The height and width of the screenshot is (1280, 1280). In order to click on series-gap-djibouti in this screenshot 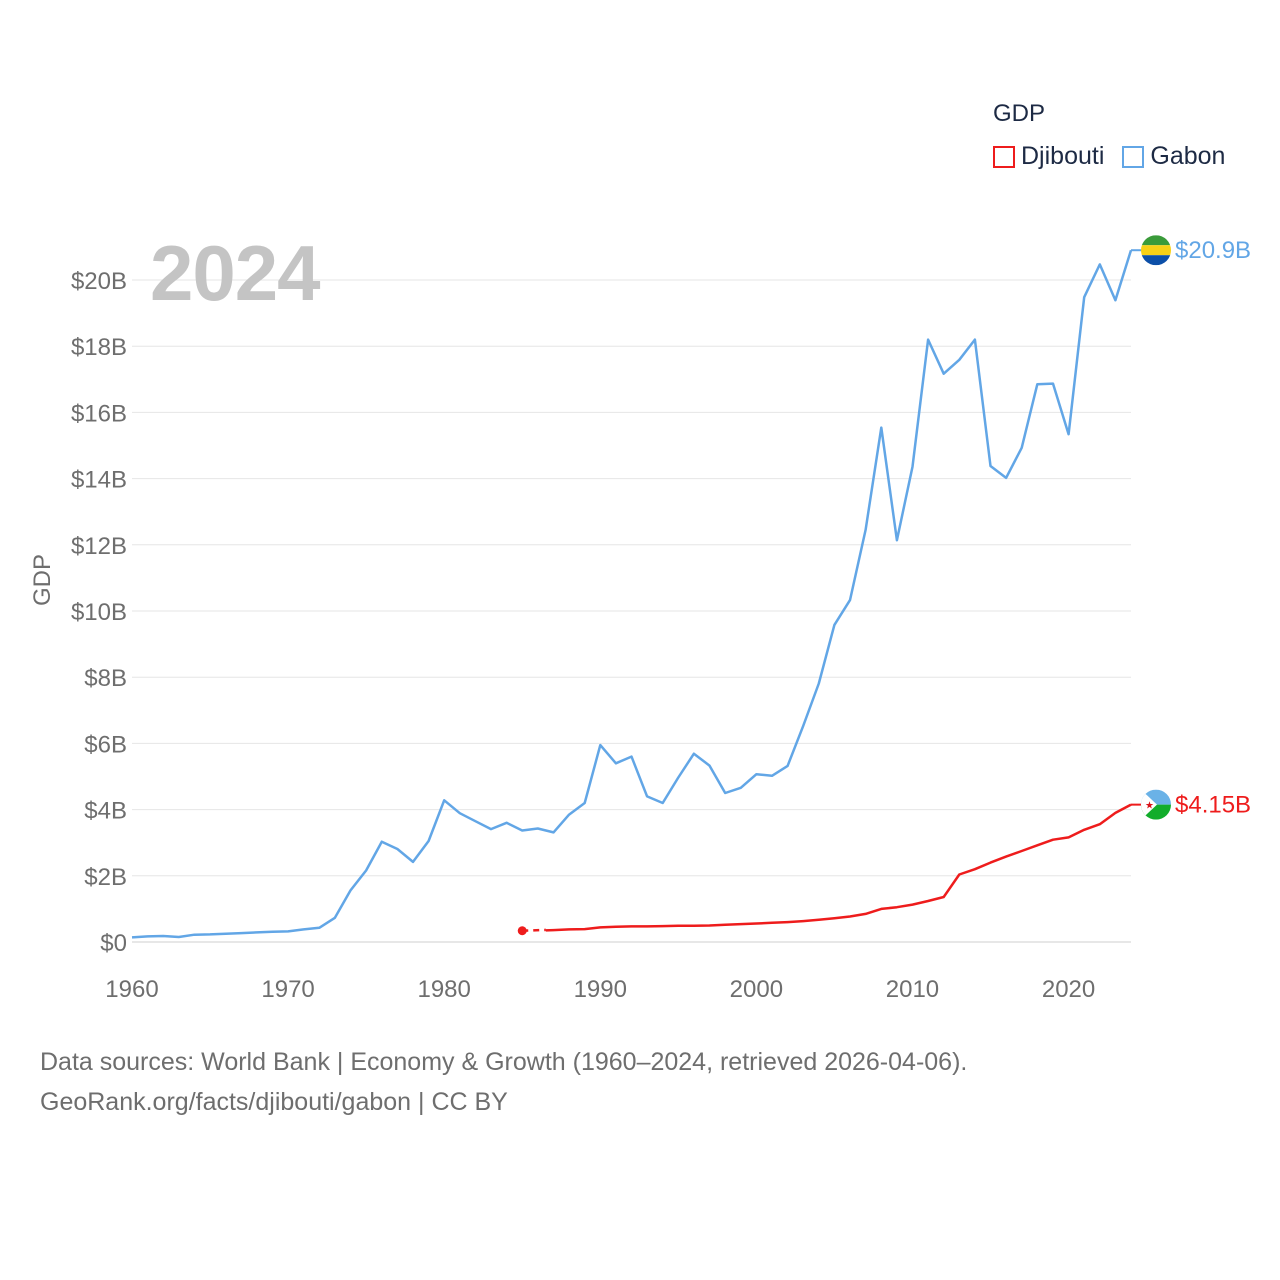, I will do `click(534, 930)`.